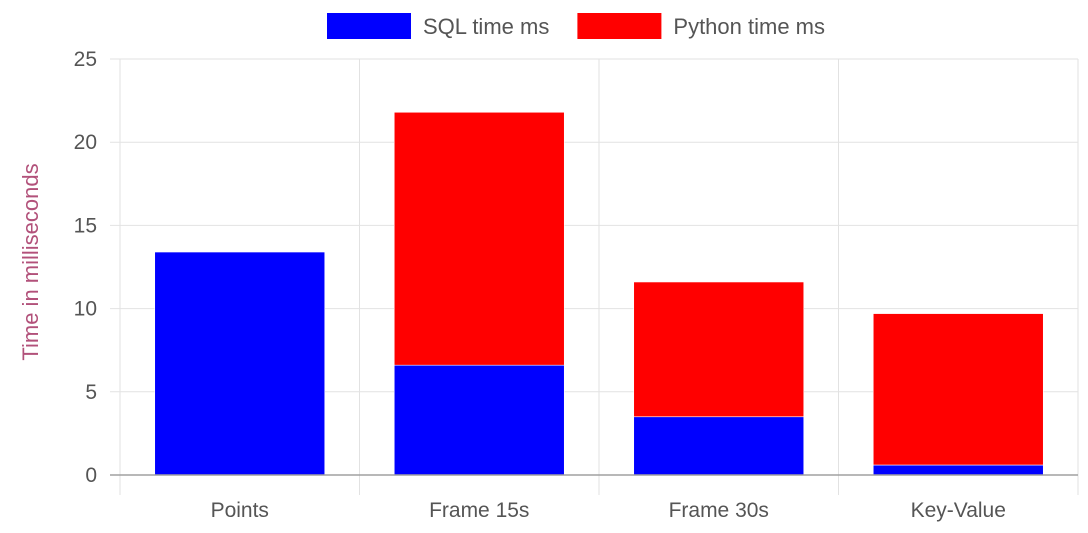  Describe the element at coordinates (30, 261) in the screenshot. I see `y-axis-title: Time in milliseconds` at that location.